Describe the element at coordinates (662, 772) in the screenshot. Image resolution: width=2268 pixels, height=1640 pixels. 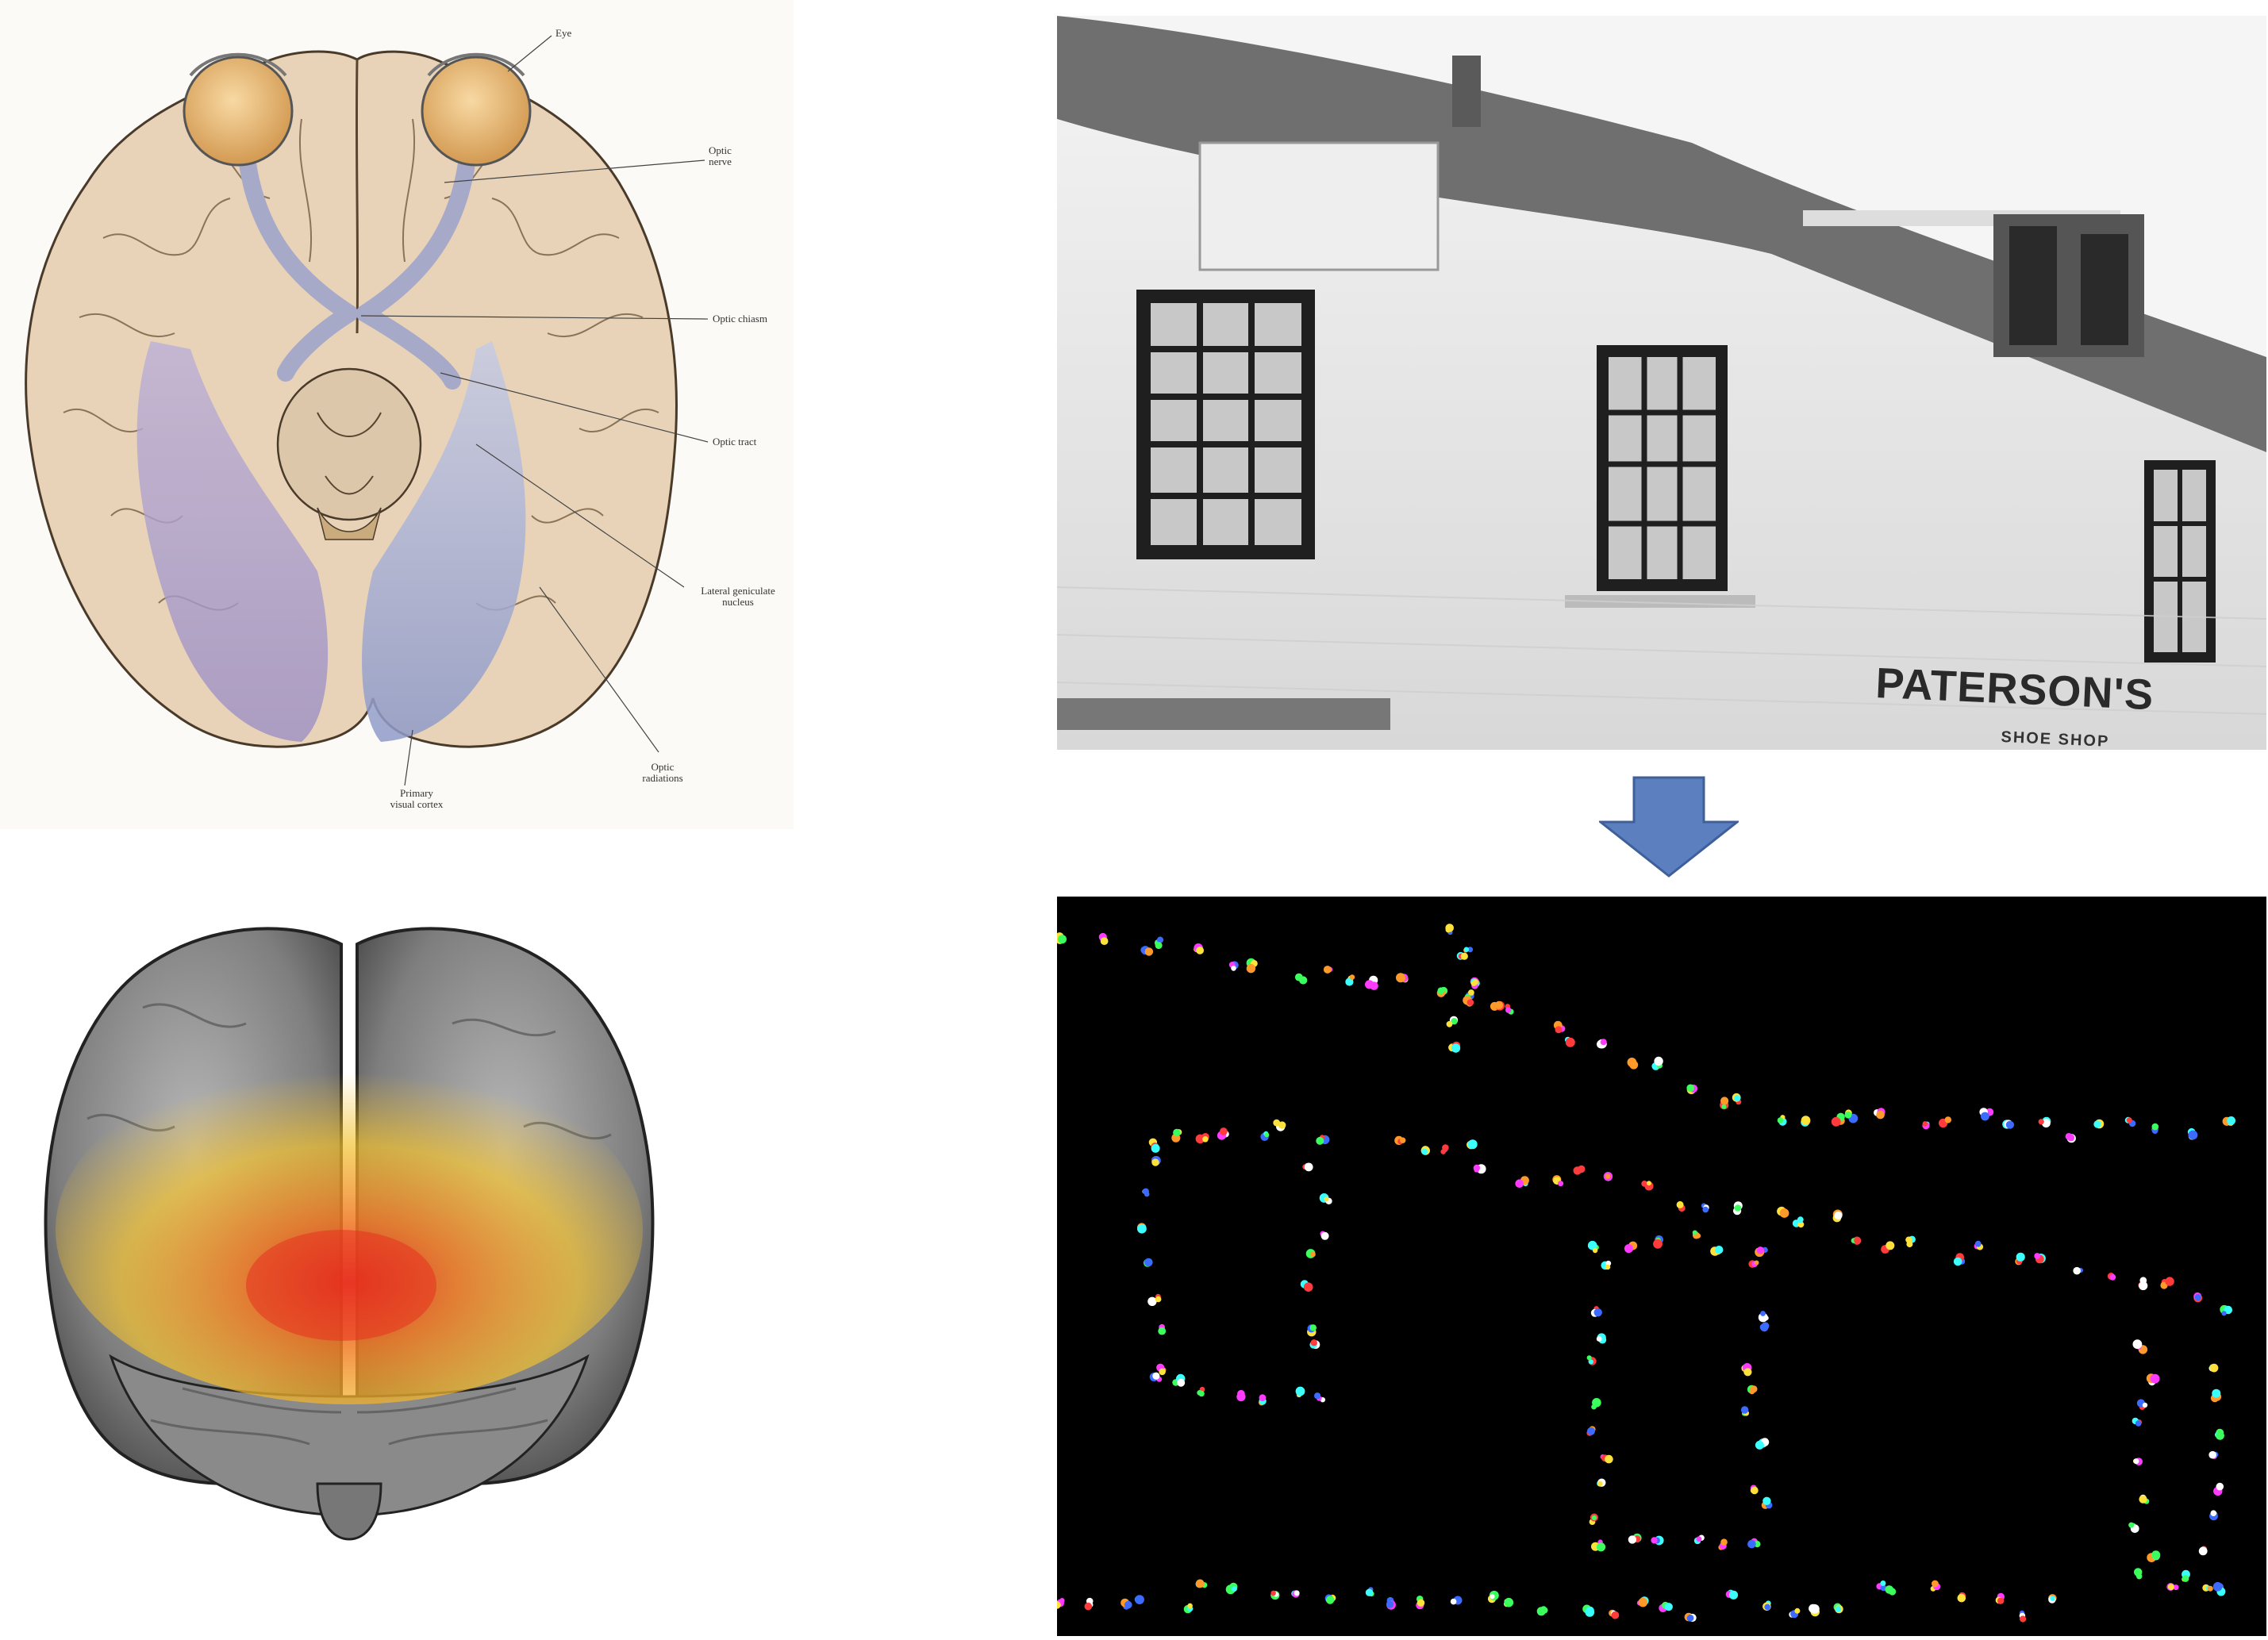
I see `label-optic-radiations: Optic radiations` at that location.